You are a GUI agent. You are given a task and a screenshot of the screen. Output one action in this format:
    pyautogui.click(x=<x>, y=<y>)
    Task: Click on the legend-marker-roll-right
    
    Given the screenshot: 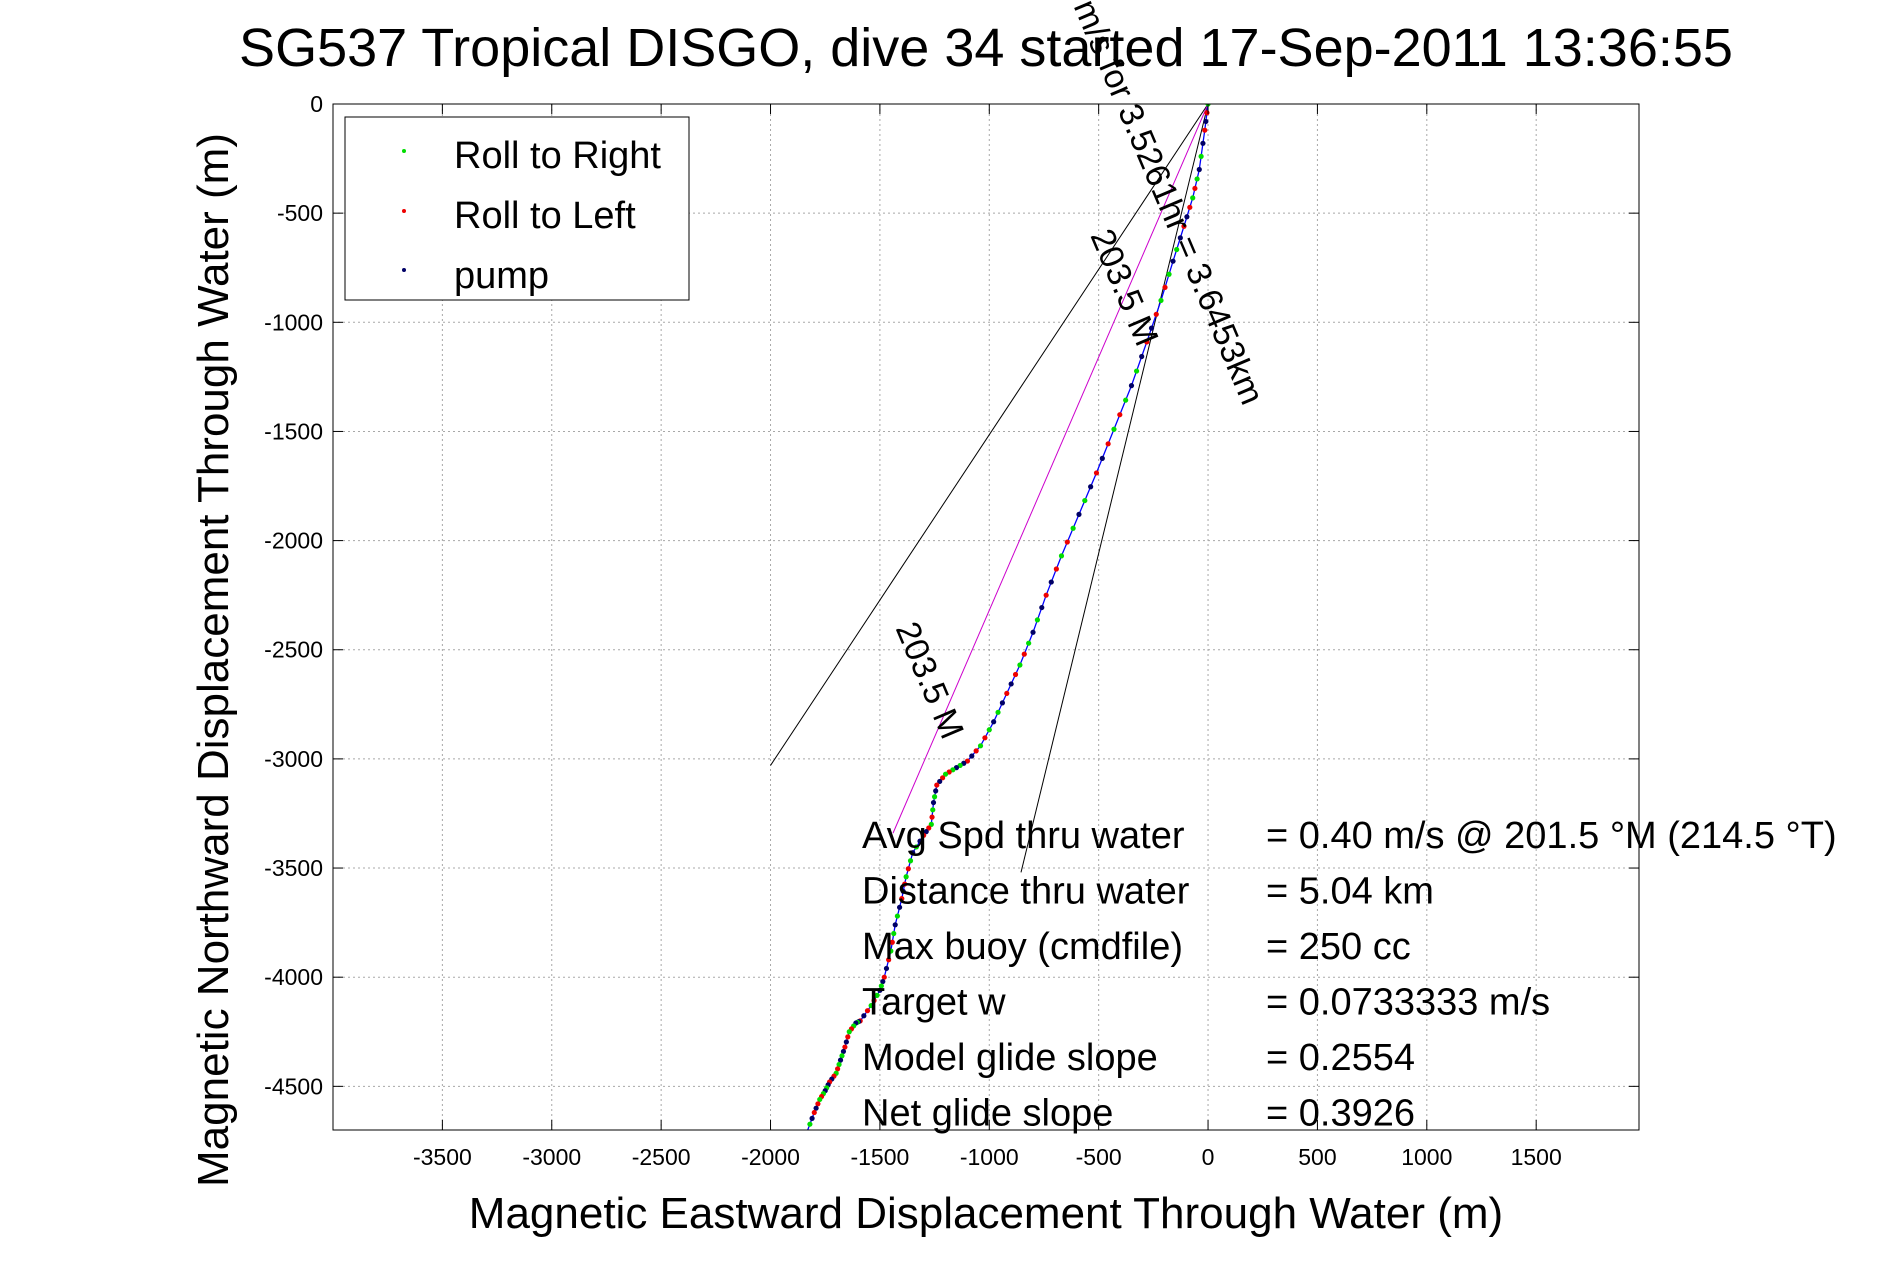 What is the action you would take?
    pyautogui.click(x=404, y=151)
    